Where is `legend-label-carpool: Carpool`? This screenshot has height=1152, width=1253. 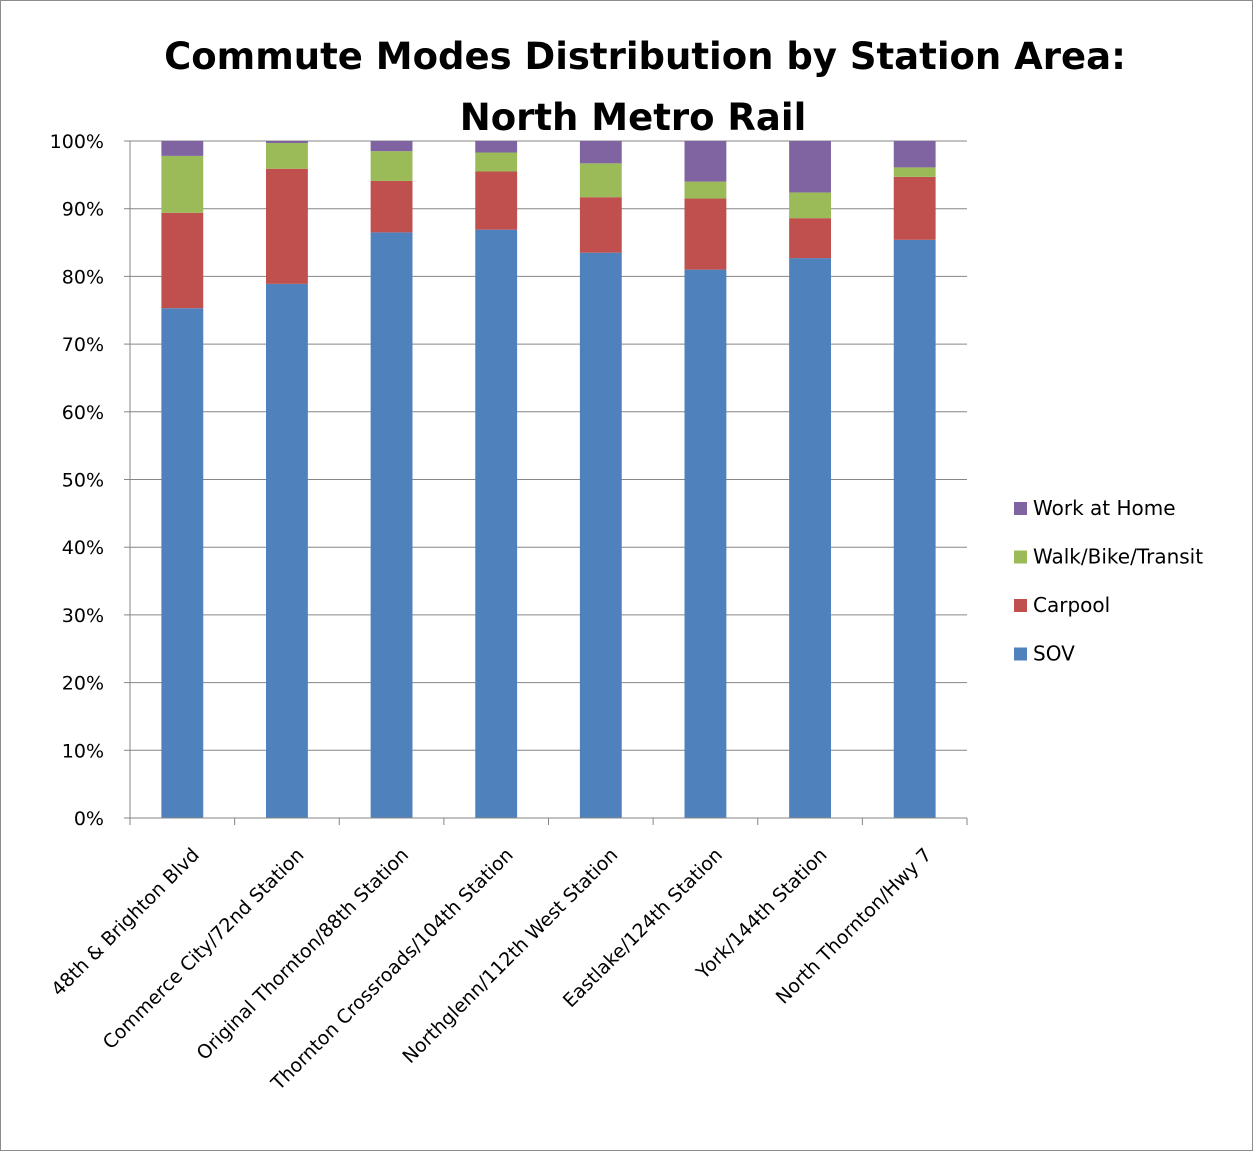
legend-label-carpool: Carpool is located at coordinates (1071, 605).